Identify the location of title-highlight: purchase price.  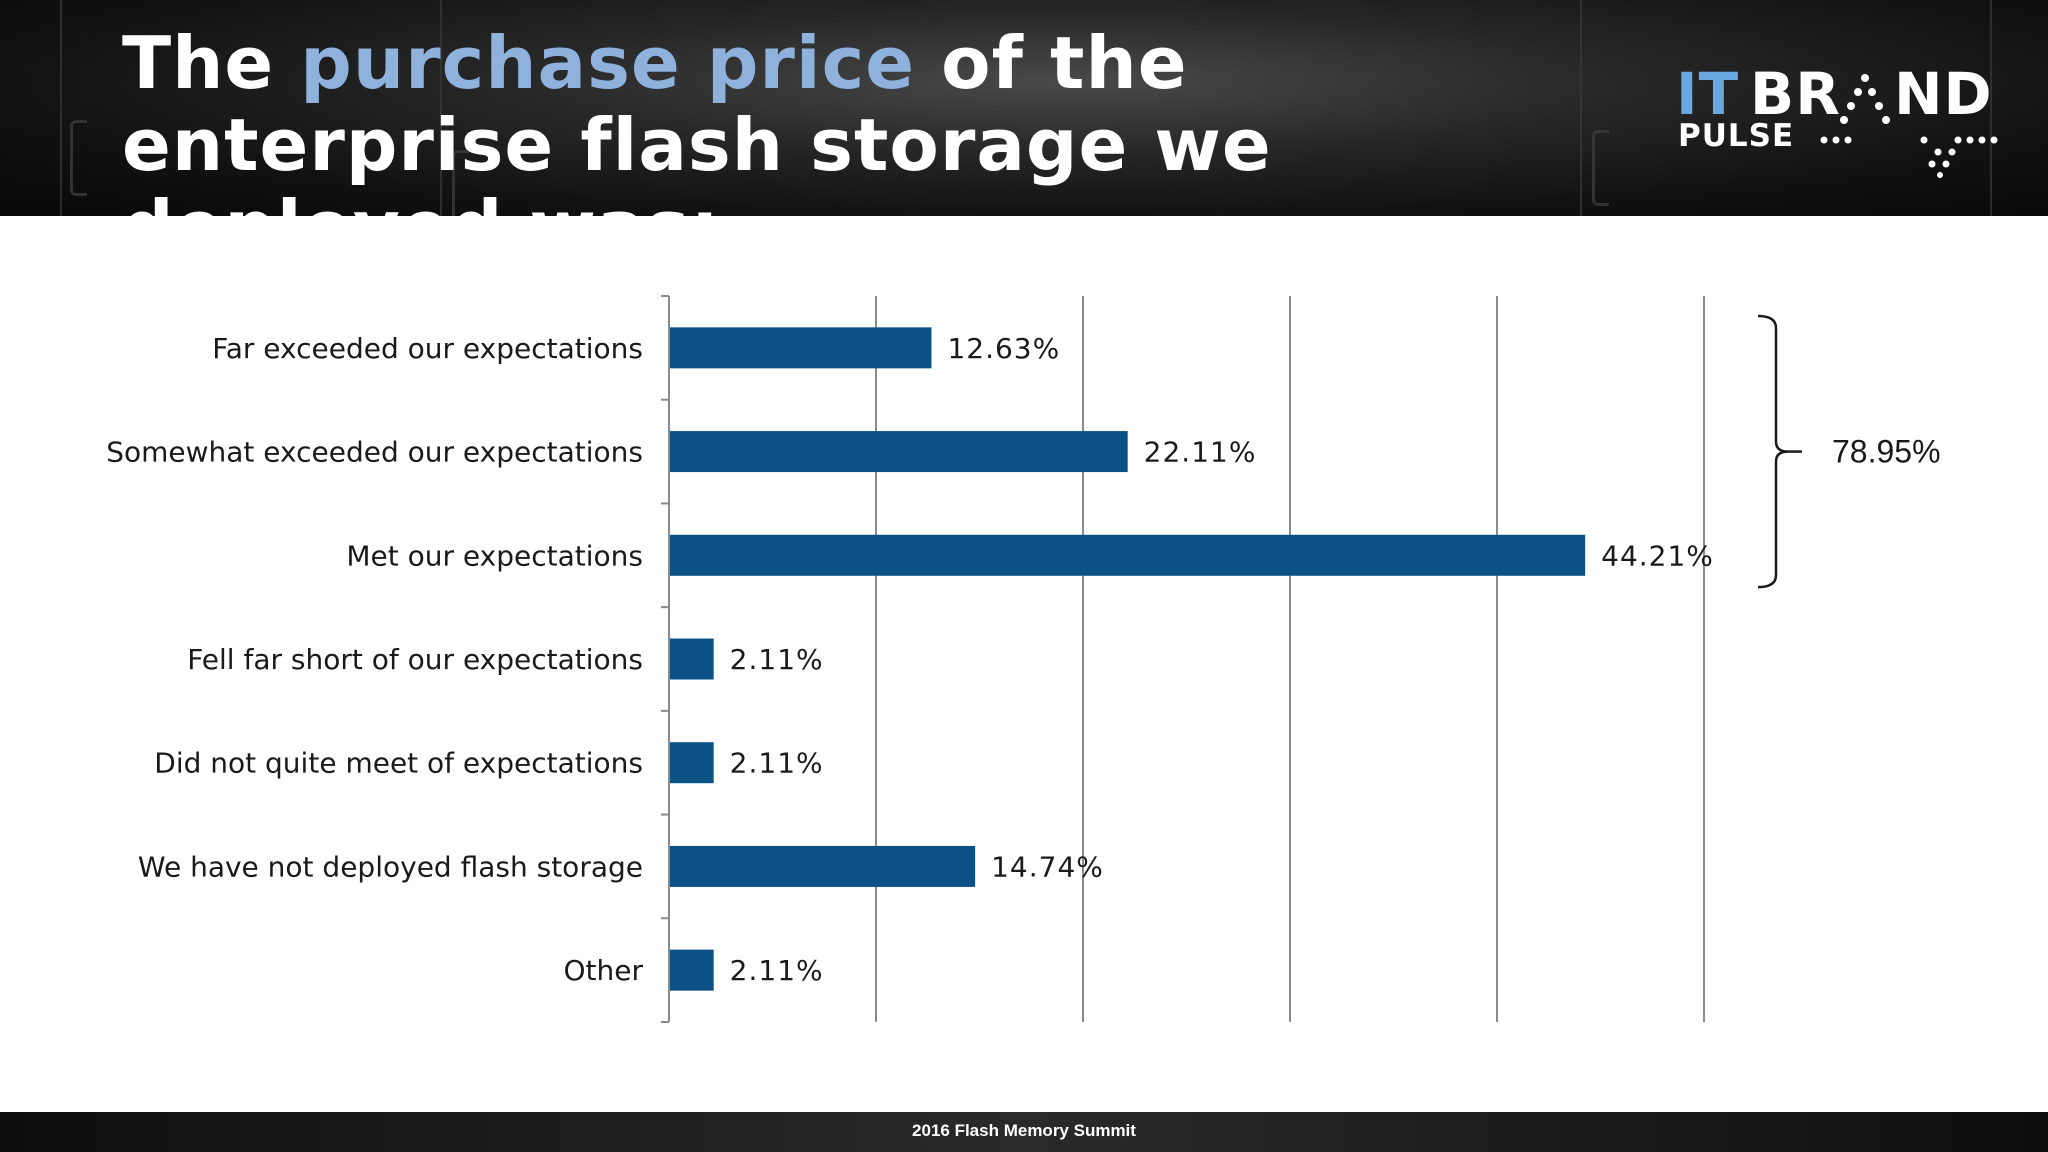
(608, 63).